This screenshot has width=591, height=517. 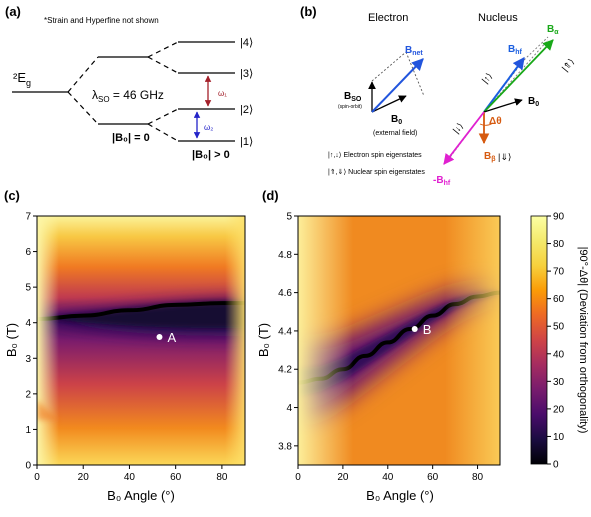 I want to click on y-tick-label-d: 5, so click(x=289, y=217).